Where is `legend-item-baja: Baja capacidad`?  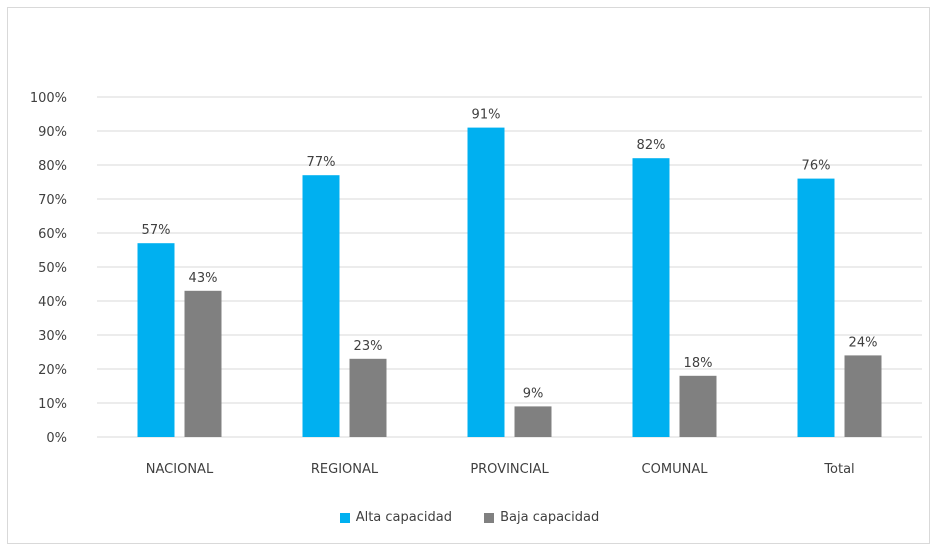
legend-item-baja: Baja capacidad is located at coordinates (541, 517).